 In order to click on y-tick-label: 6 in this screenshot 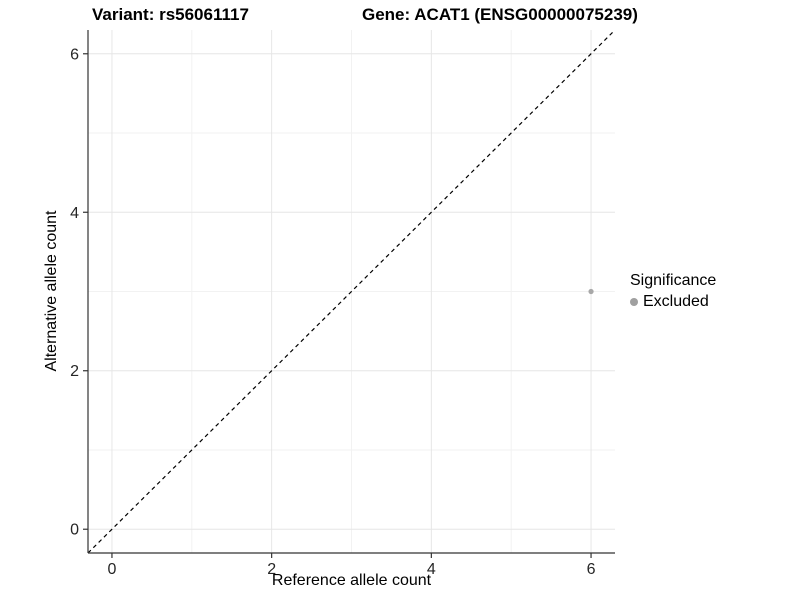, I will do `click(74, 54)`.